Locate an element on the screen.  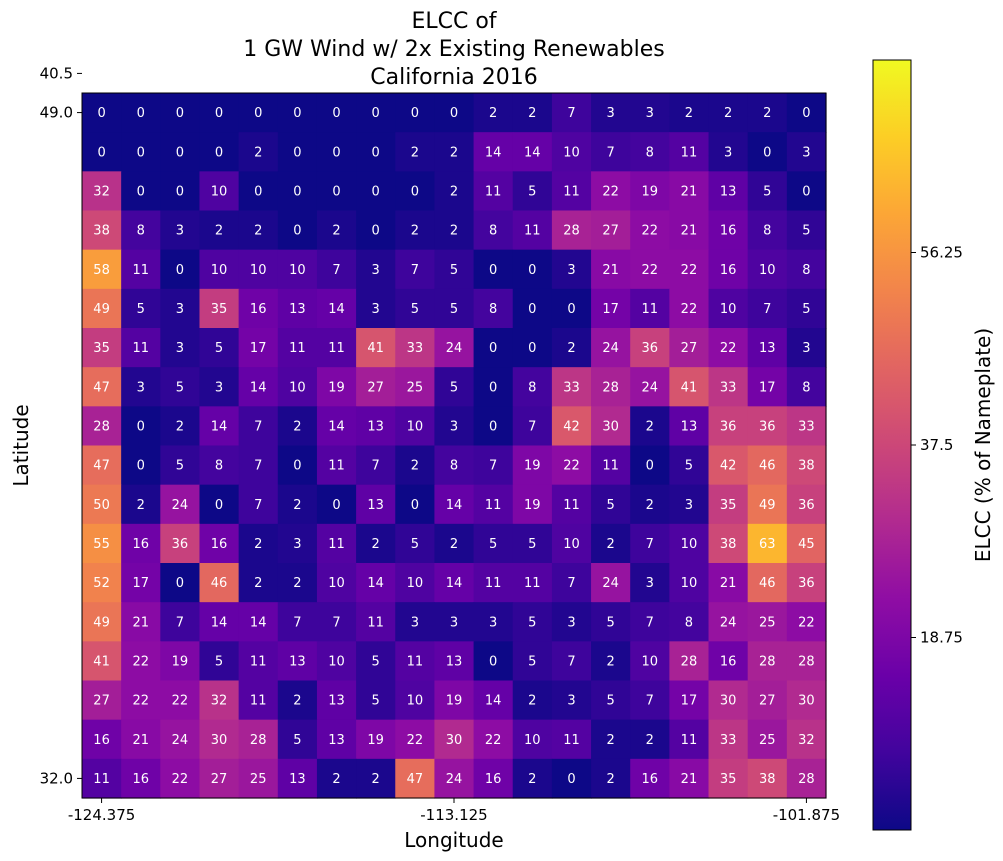
cell-value-label: 22 is located at coordinates (180, 701).